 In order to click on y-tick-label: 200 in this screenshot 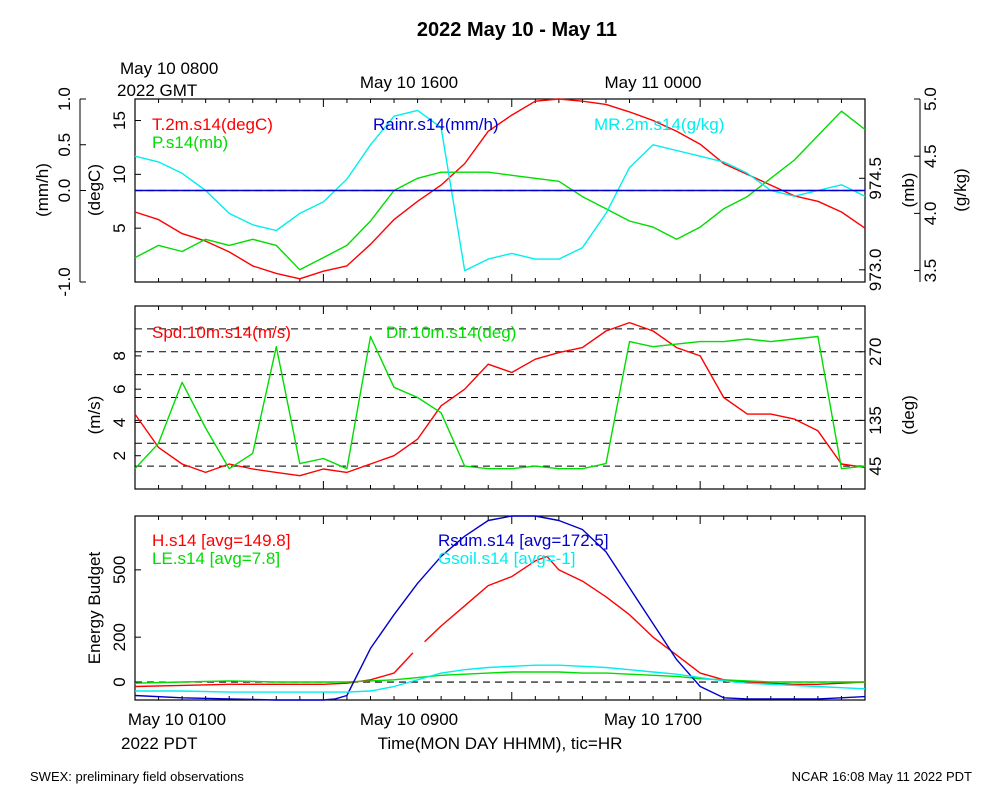, I will do `click(119, 637)`.